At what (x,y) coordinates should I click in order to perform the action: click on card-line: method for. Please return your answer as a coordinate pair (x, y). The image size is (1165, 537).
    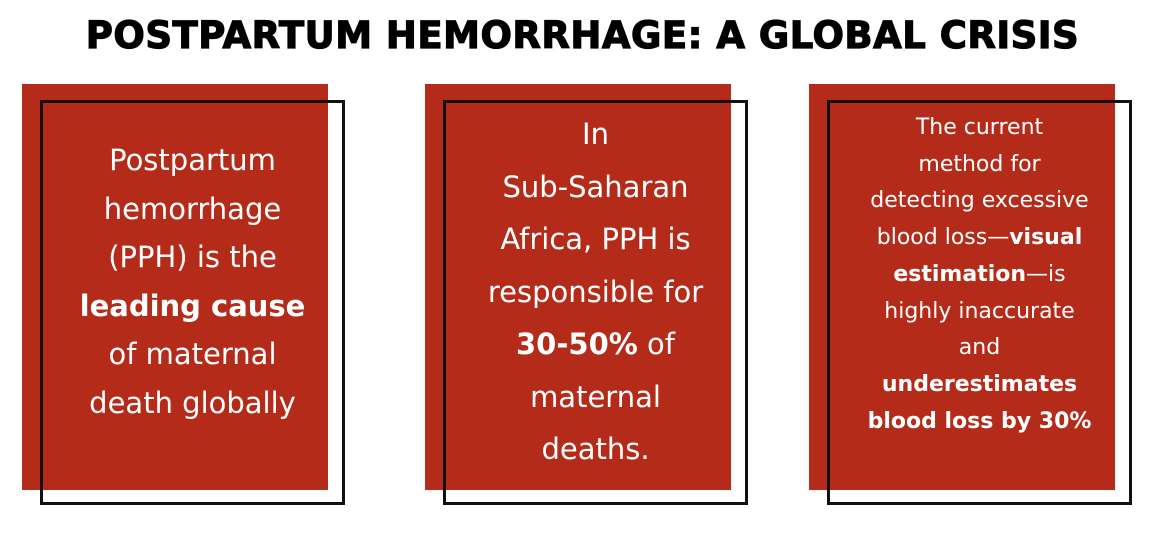
    Looking at the image, I should click on (979, 164).